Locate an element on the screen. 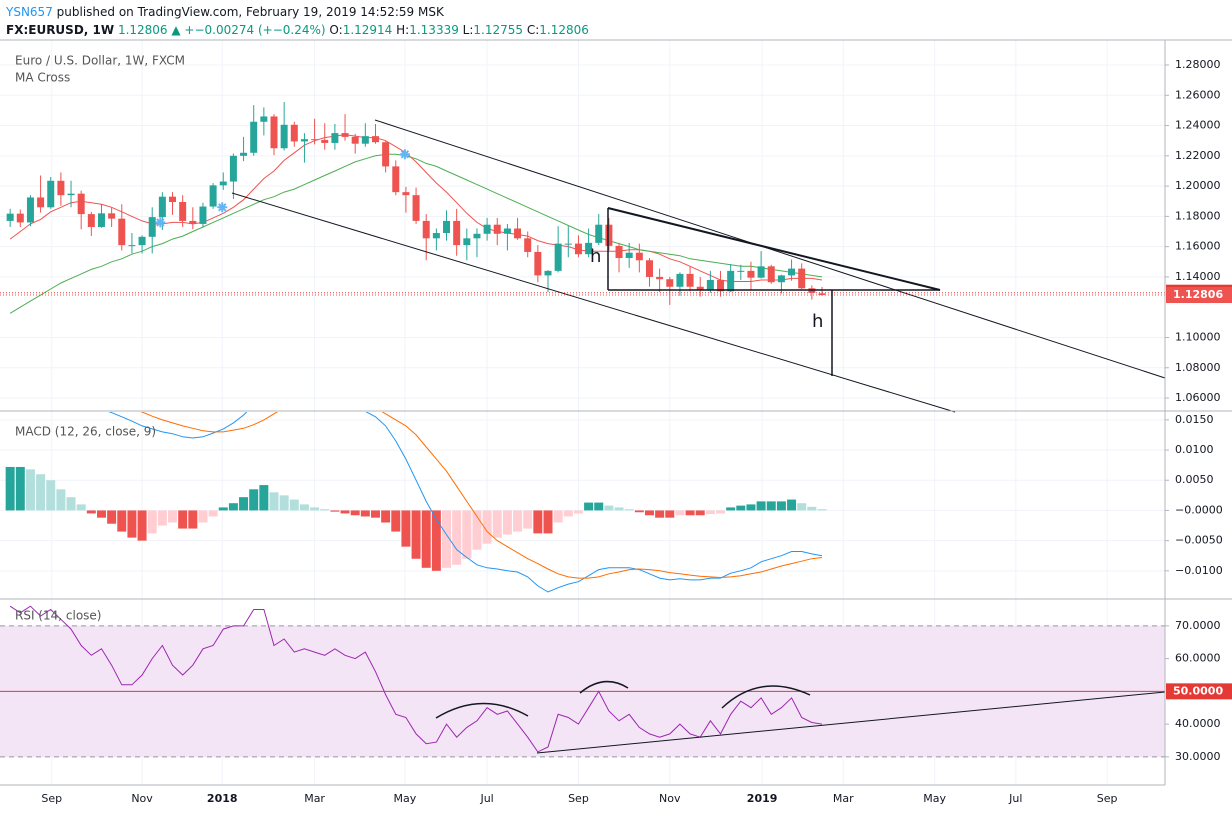 Image resolution: width=1232 pixels, height=817 pixels. macd-line is located at coordinates (465, 502).